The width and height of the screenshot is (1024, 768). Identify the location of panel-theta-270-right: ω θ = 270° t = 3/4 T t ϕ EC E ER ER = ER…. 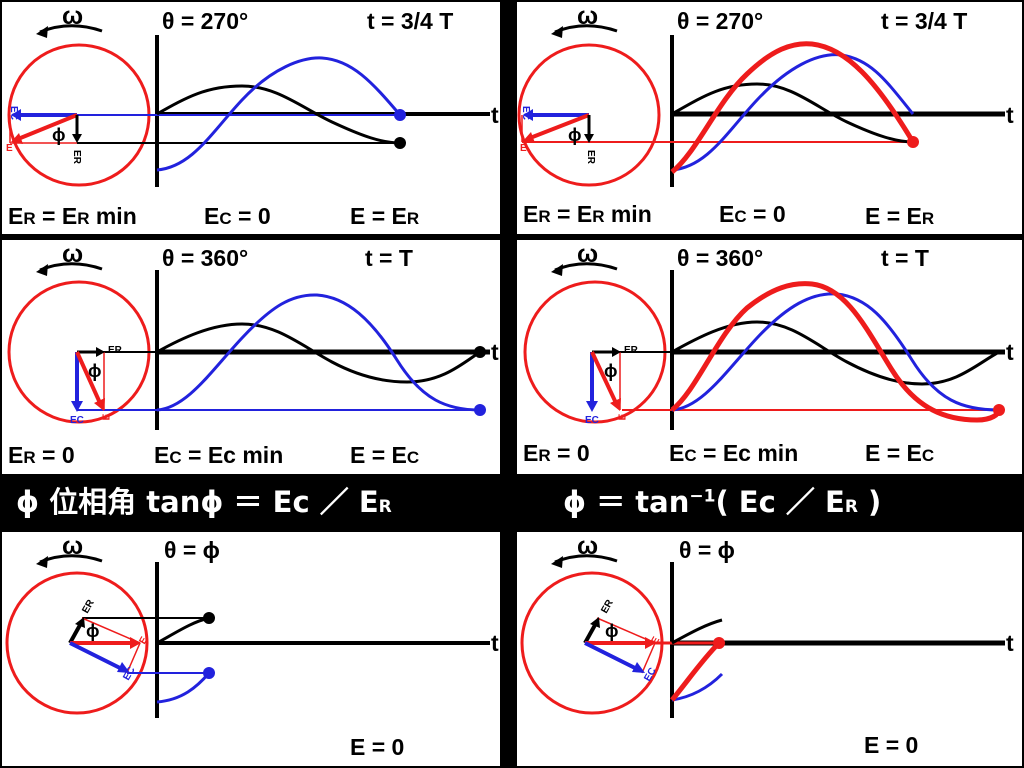
(769, 118).